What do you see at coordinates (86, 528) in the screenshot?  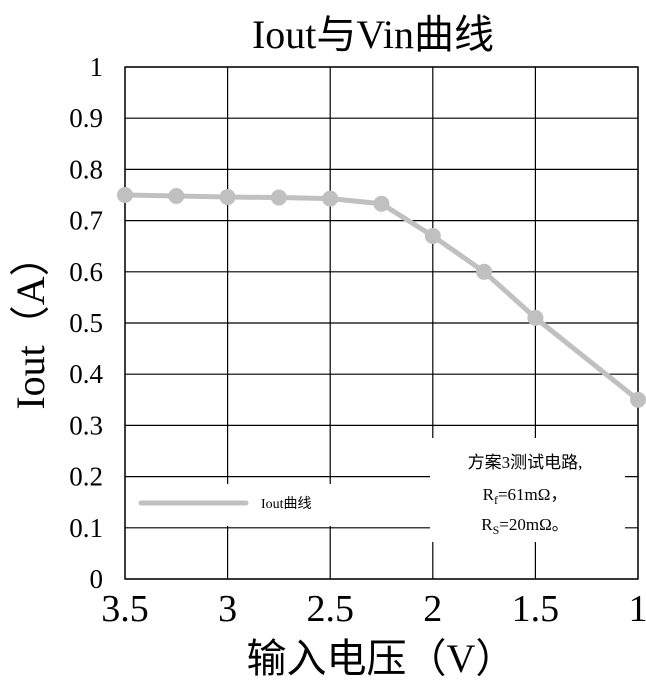 I see `y-tick-label: 0.1` at bounding box center [86, 528].